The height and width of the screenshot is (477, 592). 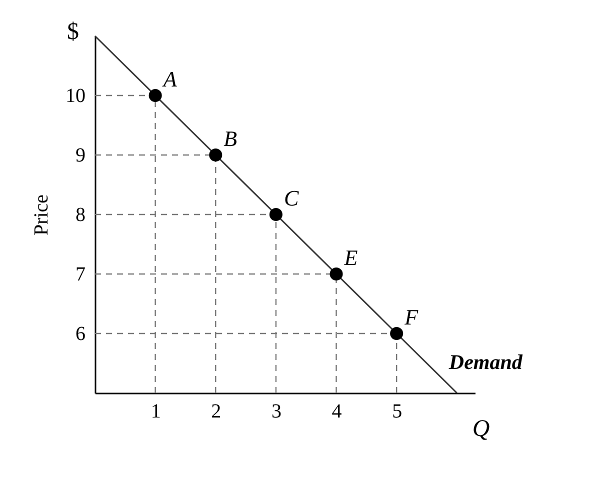 What do you see at coordinates (485, 362) in the screenshot?
I see `series-label: Demand` at bounding box center [485, 362].